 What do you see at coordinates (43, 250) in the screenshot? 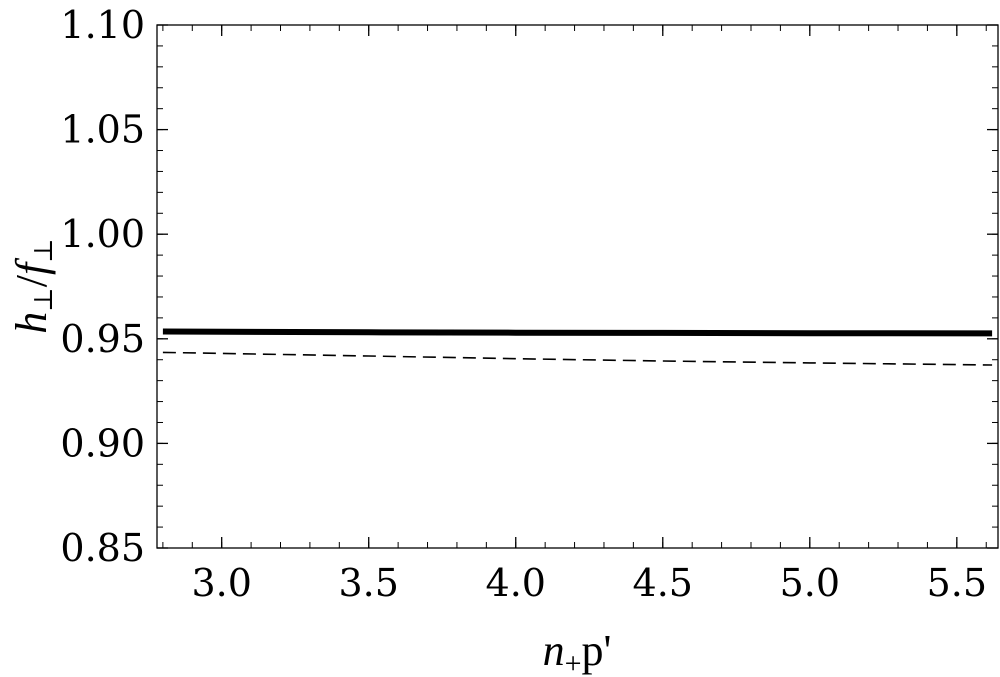
I see `y-axis-label-den-sub: ⊥` at bounding box center [43, 250].